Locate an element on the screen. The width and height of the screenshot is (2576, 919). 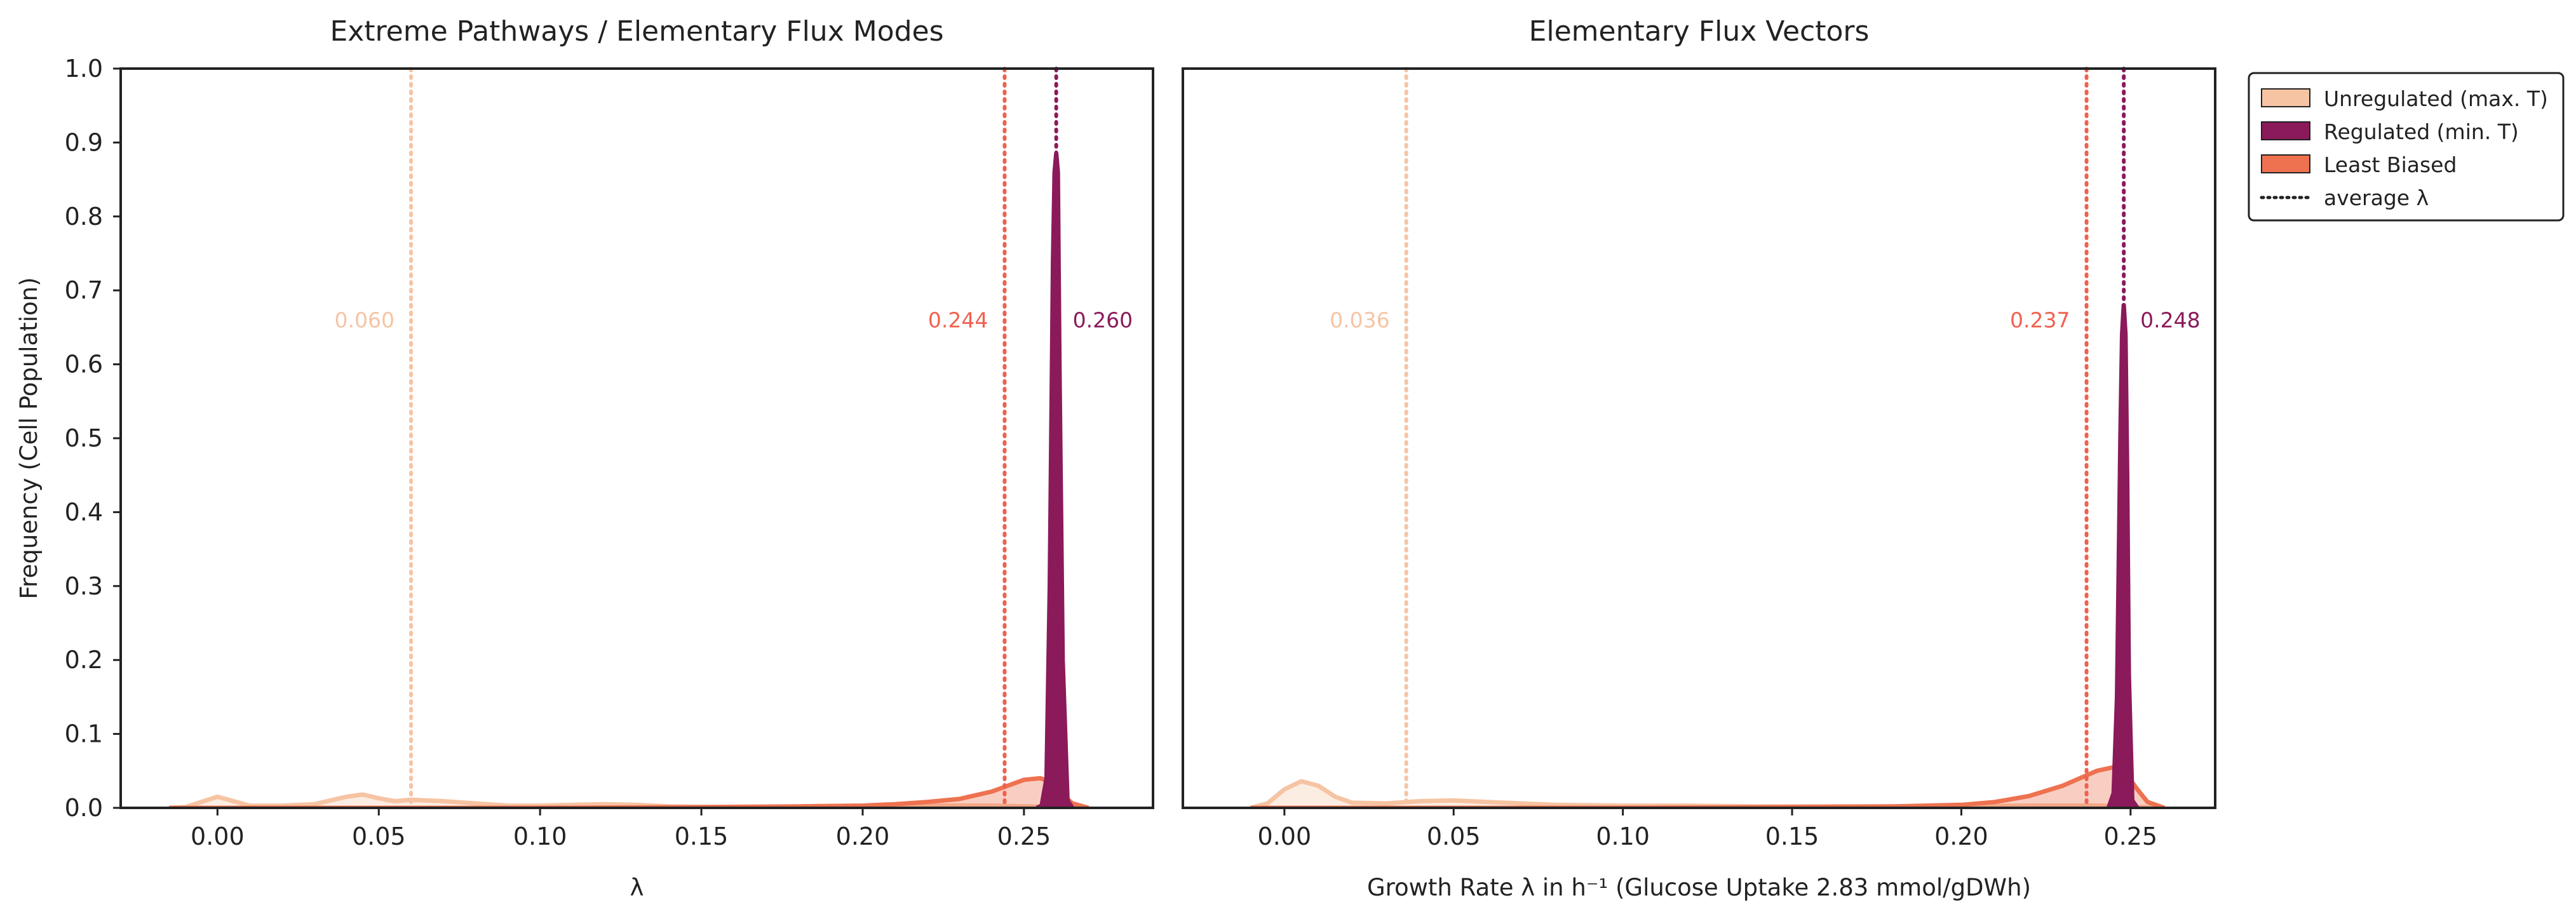
y-tick-label: 0.0 is located at coordinates (84, 808).